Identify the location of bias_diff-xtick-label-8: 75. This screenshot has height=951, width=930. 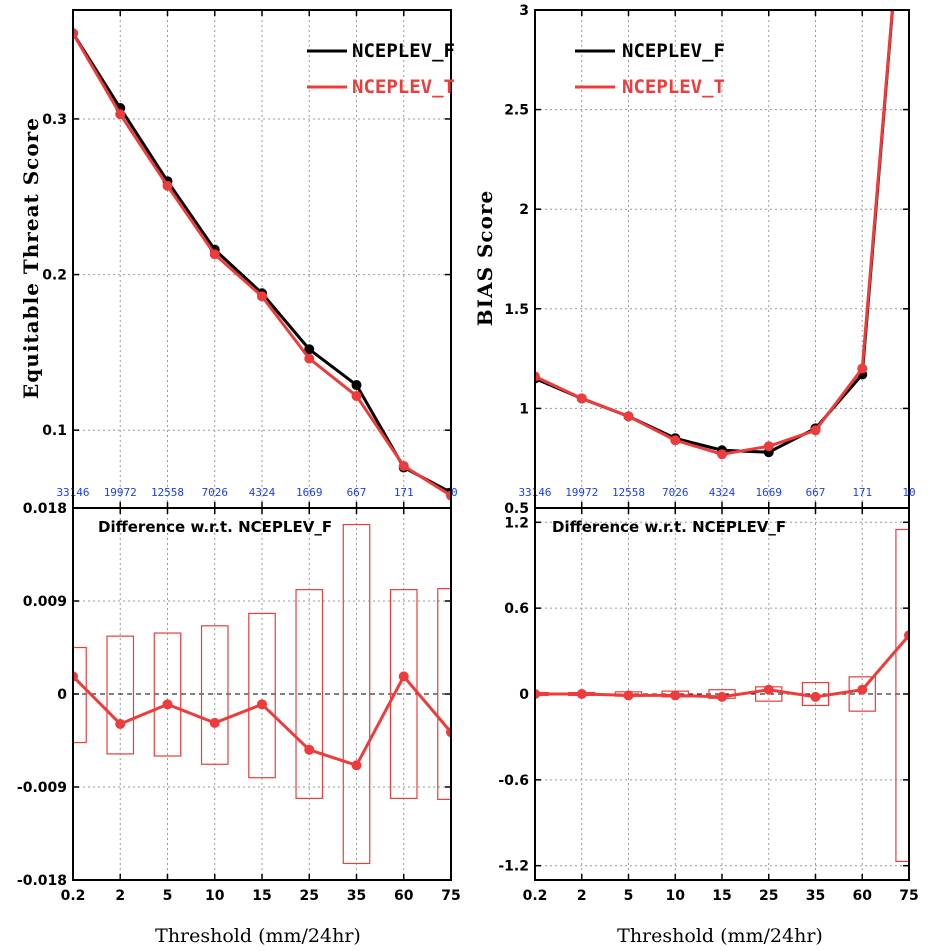
(908, 896).